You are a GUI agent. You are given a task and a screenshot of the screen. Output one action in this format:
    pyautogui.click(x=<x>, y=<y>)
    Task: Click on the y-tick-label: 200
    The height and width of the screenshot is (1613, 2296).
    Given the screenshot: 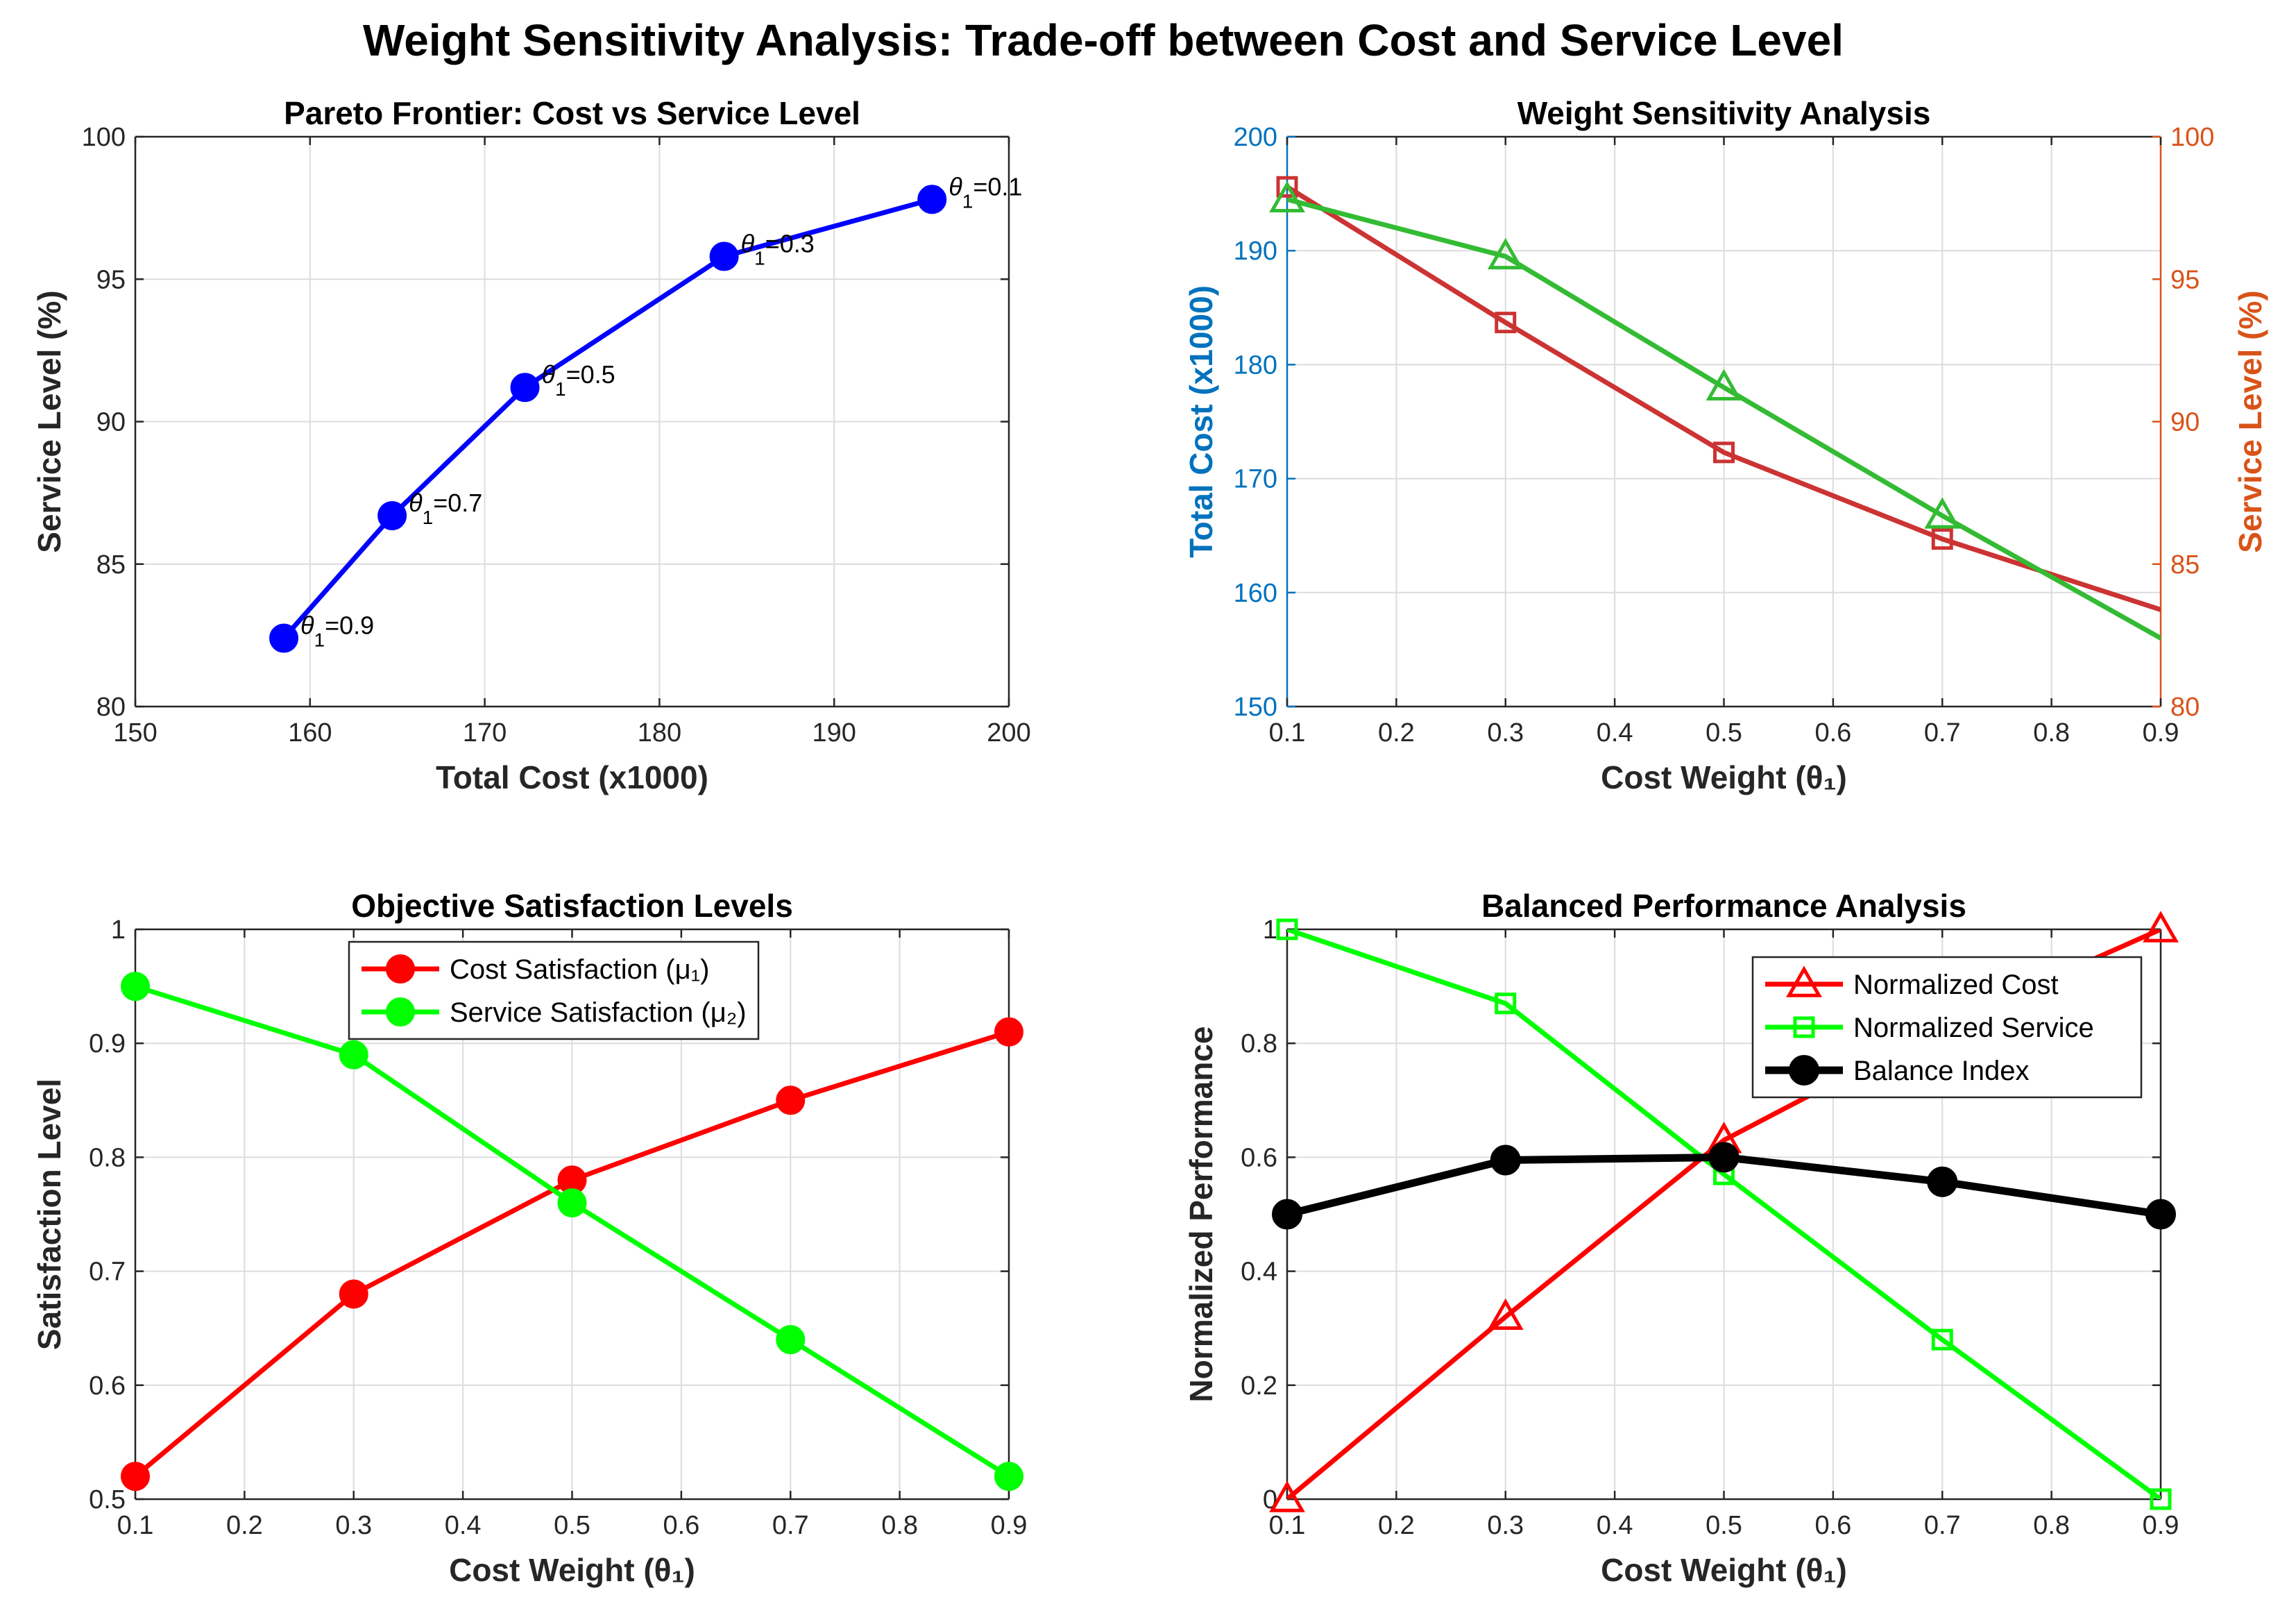 What is the action you would take?
    pyautogui.click(x=1255, y=137)
    